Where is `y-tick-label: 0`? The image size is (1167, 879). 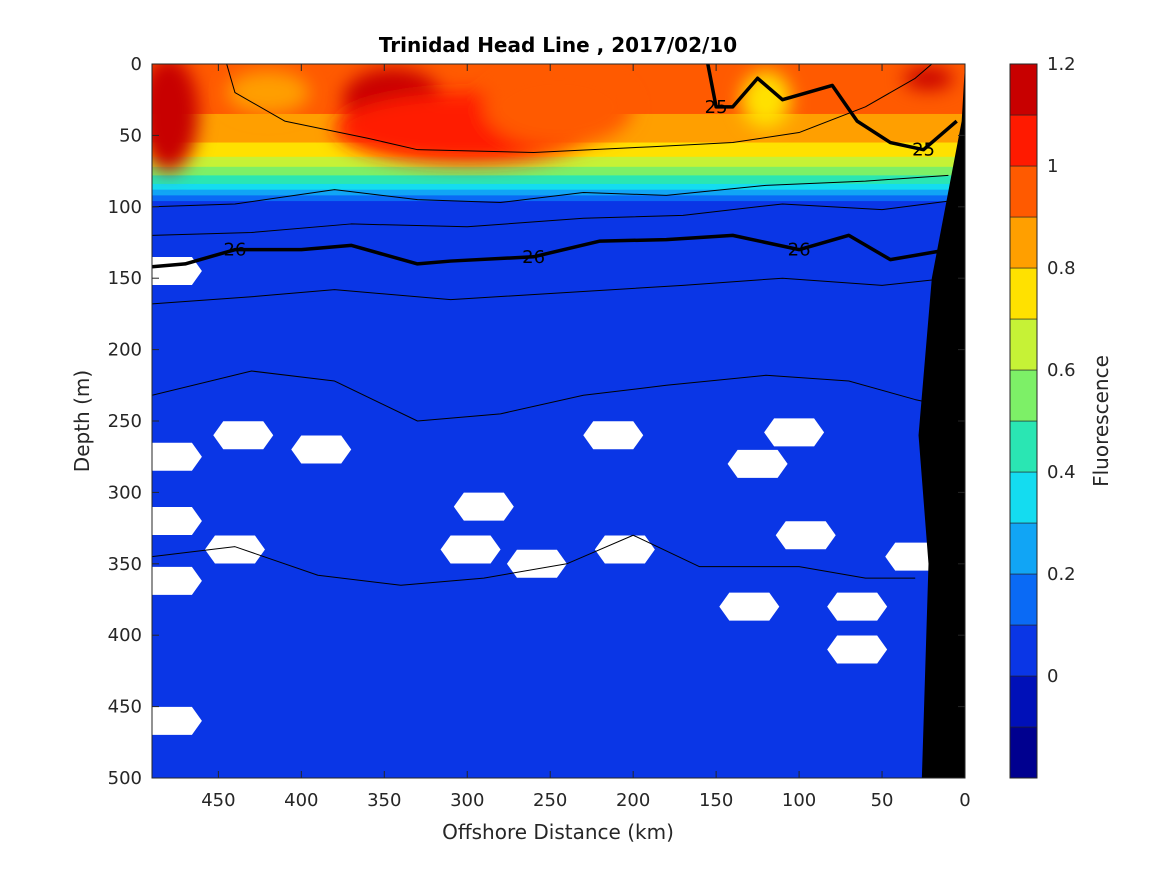 y-tick-label: 0 is located at coordinates (136, 64).